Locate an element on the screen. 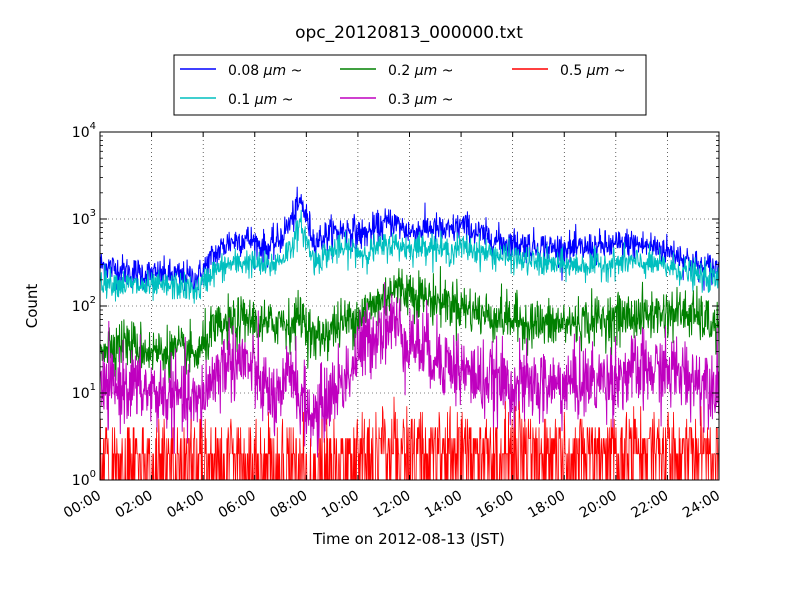 Image resolution: width=800 pixels, height=604 pixels. y-tick-label: 10³ is located at coordinates (84, 218).